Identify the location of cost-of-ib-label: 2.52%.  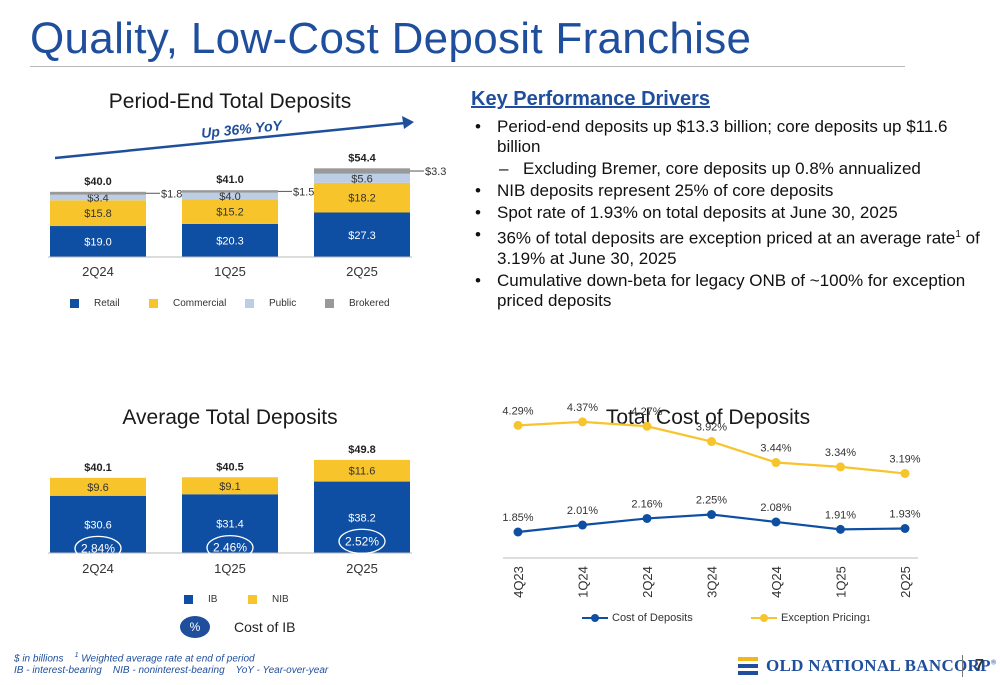
(362, 541).